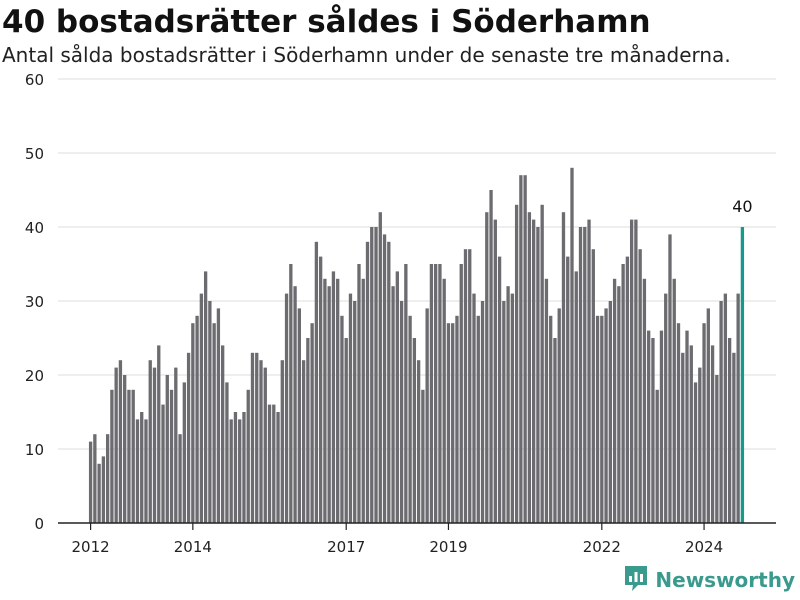  I want to click on x-tick-label: 2012, so click(91, 547).